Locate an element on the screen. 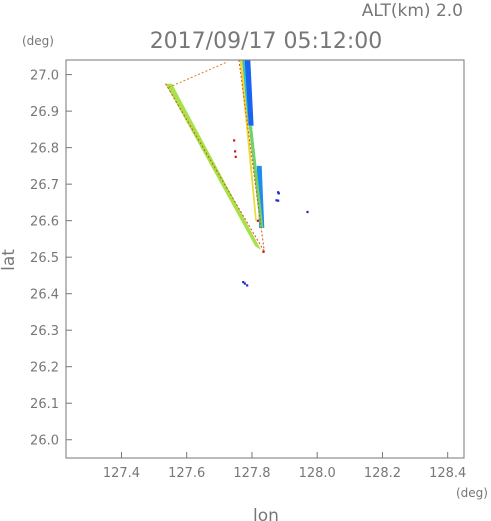 Image resolution: width=491 pixels, height=521 pixels. x-tick-label: 127.6 is located at coordinates (186, 473).